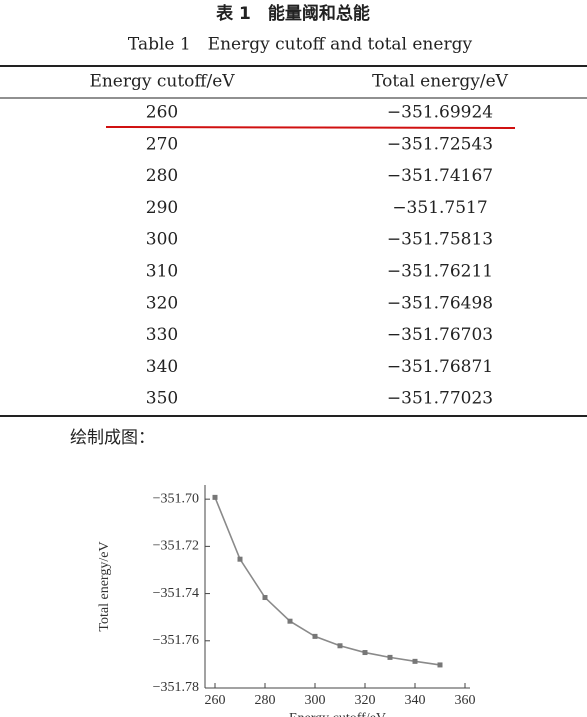 The image size is (587, 717). Describe the element at coordinates (293, 13) in the screenshot. I see `table-title-cn: 表 1 能量阈和总能` at that location.